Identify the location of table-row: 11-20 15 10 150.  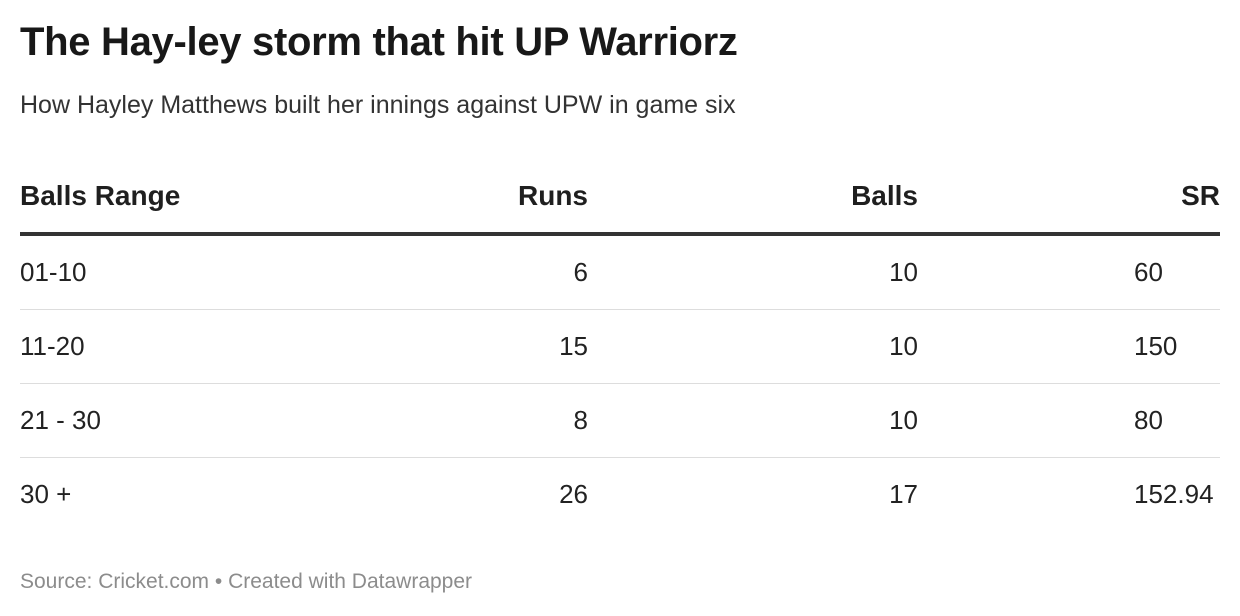
(620, 346).